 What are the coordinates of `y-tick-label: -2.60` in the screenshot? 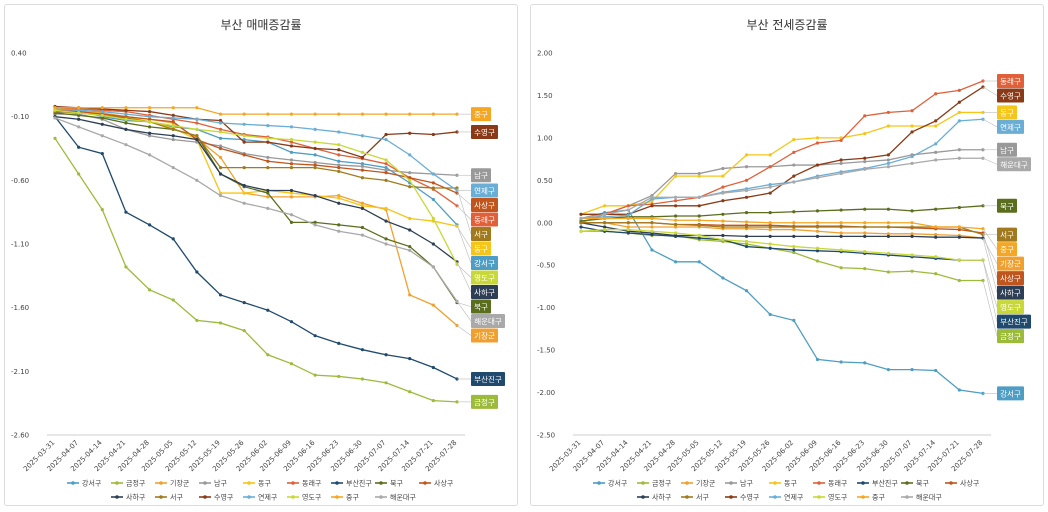 It's located at (20, 436).